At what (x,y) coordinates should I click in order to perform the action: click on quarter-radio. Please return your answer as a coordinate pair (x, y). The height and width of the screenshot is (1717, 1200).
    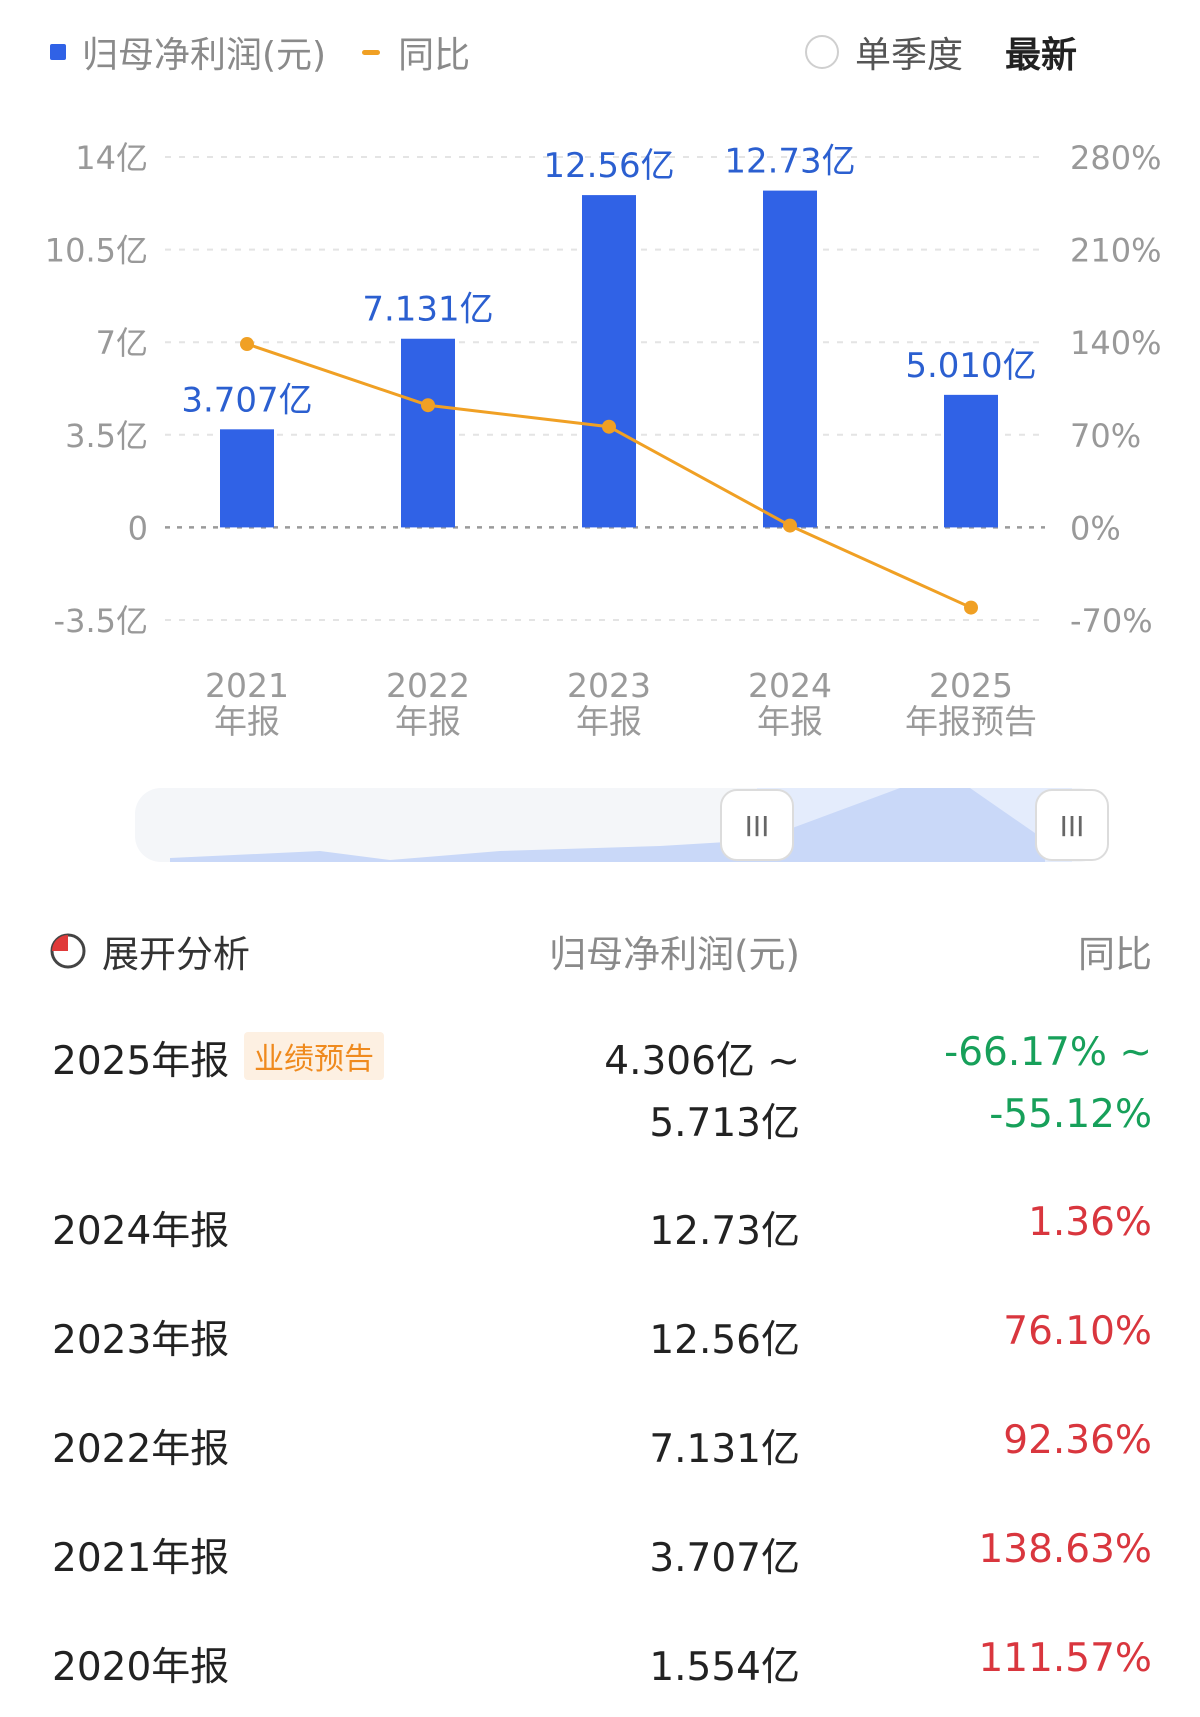
    Looking at the image, I should click on (822, 52).